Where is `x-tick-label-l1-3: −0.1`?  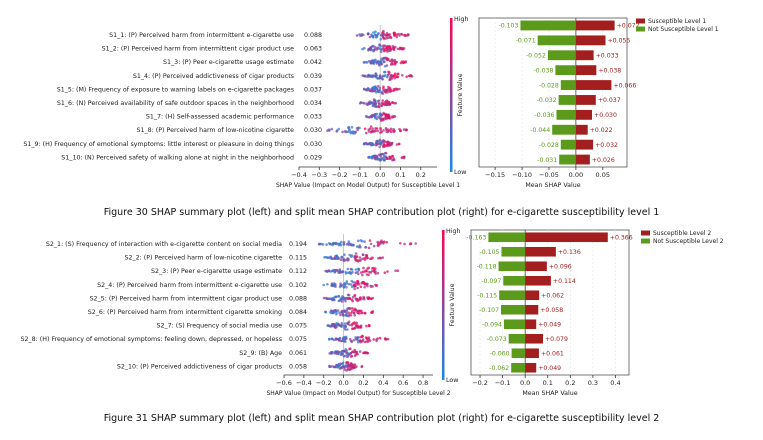 x-tick-label-l1-3: −0.1 is located at coordinates (360, 175).